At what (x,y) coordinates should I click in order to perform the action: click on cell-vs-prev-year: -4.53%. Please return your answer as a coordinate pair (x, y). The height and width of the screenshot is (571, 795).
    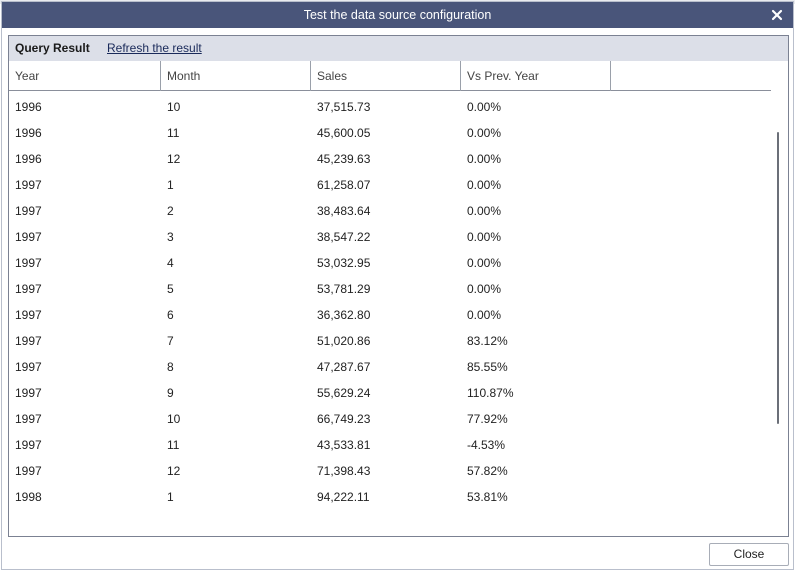
    Looking at the image, I should click on (486, 445).